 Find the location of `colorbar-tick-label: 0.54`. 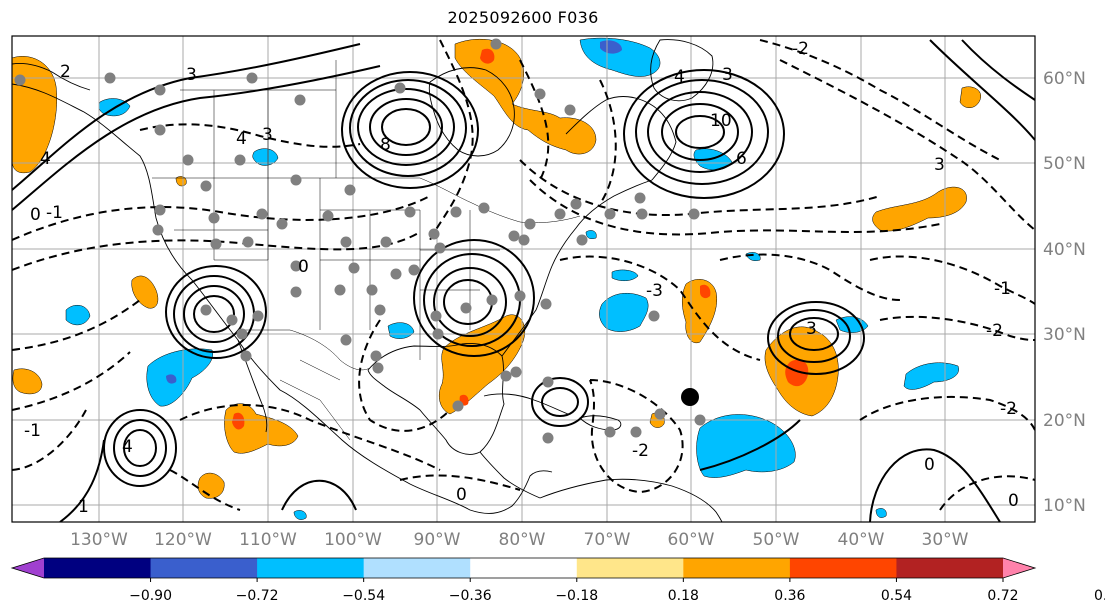

colorbar-tick-label: 0.54 is located at coordinates (896, 596).